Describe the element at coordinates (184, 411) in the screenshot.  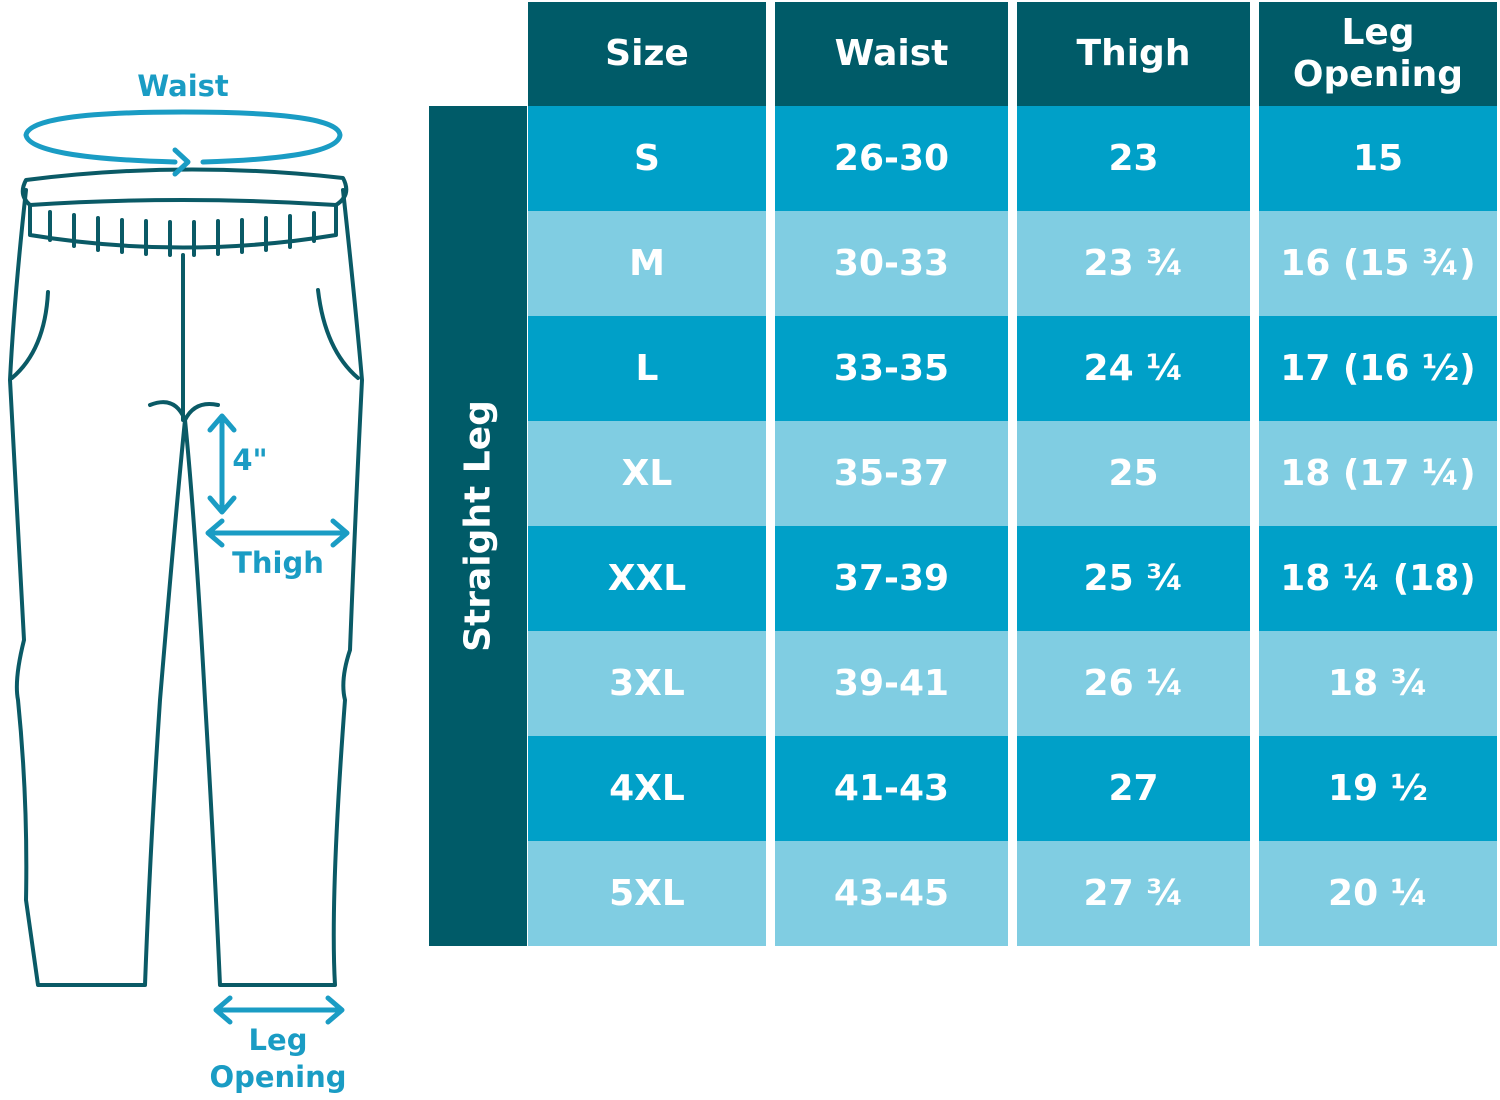
I see `crotch` at that location.